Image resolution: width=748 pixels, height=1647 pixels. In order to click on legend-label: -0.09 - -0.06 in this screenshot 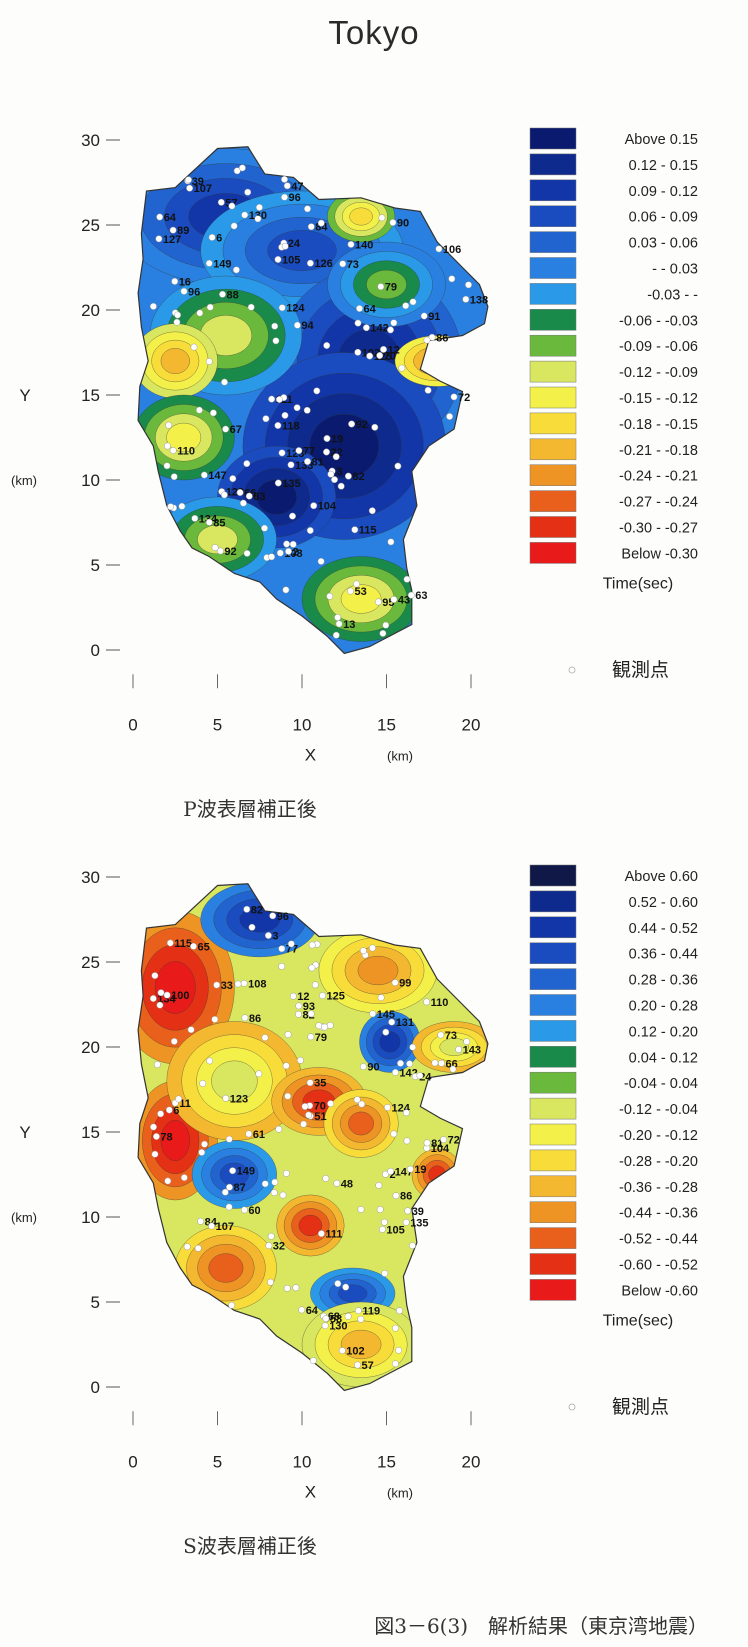, I will do `click(658, 347)`.